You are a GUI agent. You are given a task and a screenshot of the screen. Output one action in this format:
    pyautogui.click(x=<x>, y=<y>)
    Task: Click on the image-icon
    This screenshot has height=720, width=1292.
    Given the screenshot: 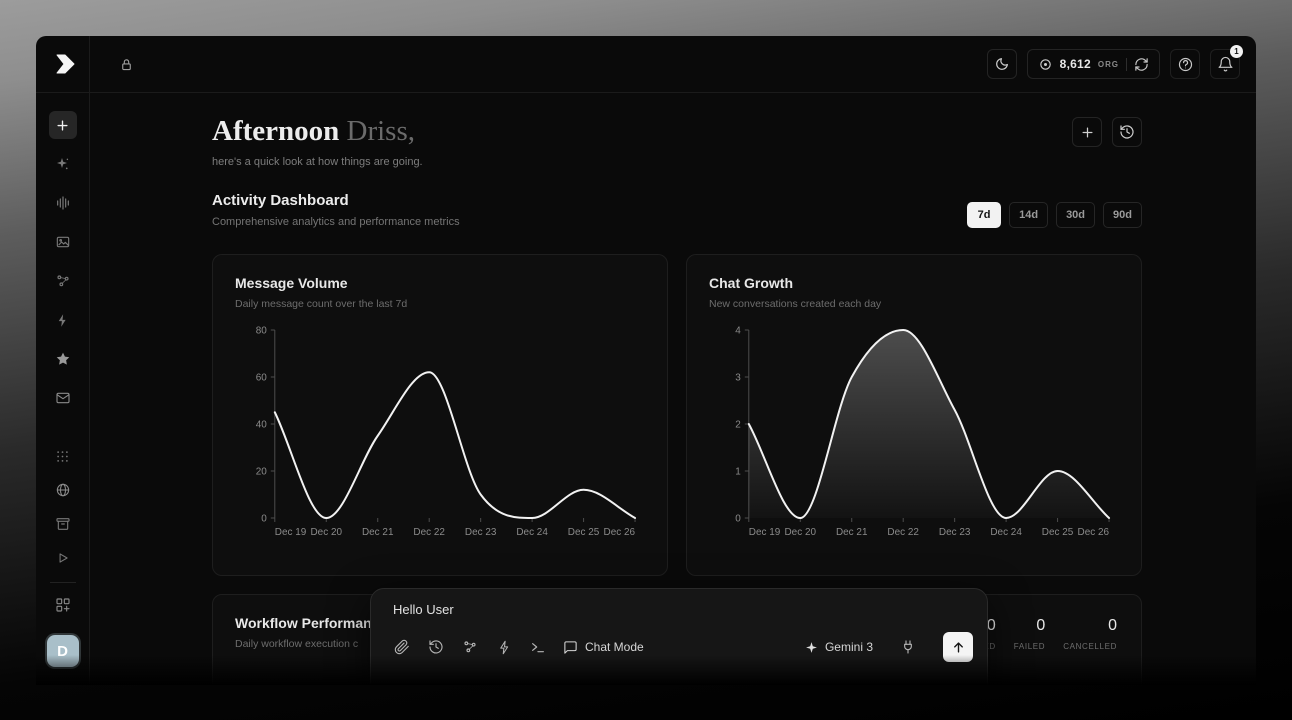 What is the action you would take?
    pyautogui.click(x=63, y=242)
    